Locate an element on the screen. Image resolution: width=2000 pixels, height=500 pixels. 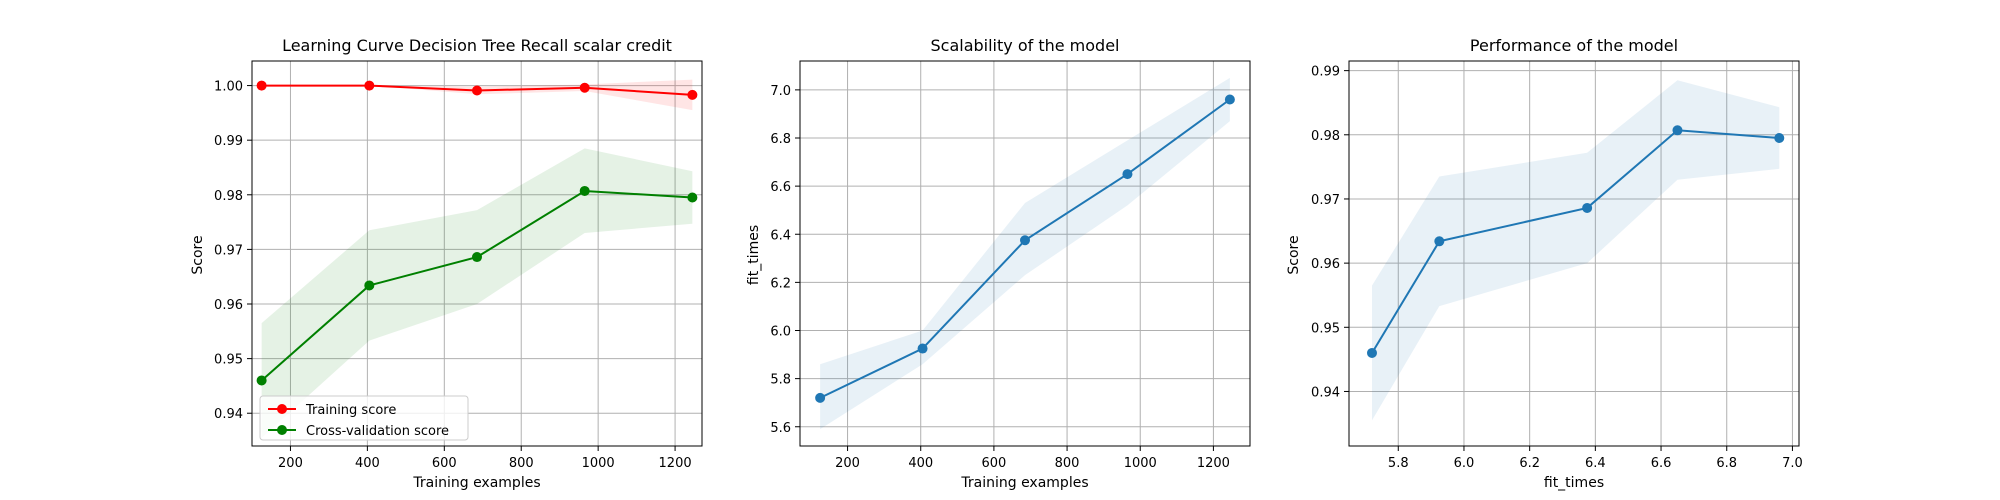
legend: Training score Cross-validation score is located at coordinates (364, 418).